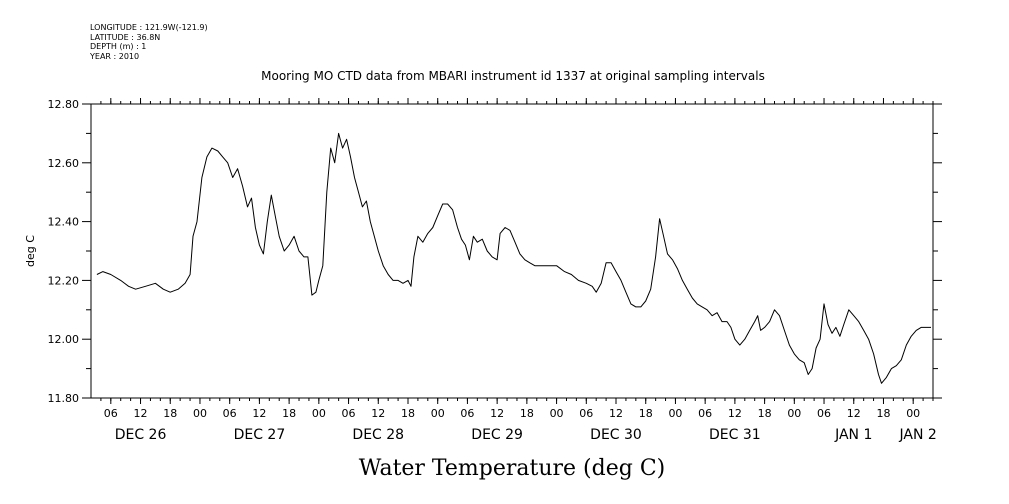 This screenshot has width=1009, height=504. What do you see at coordinates (497, 435) in the screenshot?
I see `x-date-label: DEC 29` at bounding box center [497, 435].